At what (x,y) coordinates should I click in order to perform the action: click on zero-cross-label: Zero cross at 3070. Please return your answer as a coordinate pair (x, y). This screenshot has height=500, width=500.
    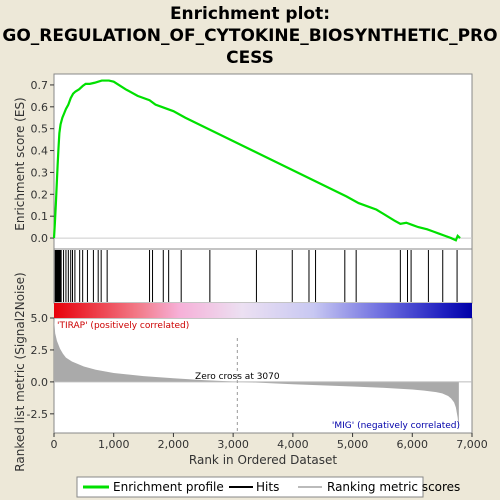
    Looking at the image, I should click on (237, 377).